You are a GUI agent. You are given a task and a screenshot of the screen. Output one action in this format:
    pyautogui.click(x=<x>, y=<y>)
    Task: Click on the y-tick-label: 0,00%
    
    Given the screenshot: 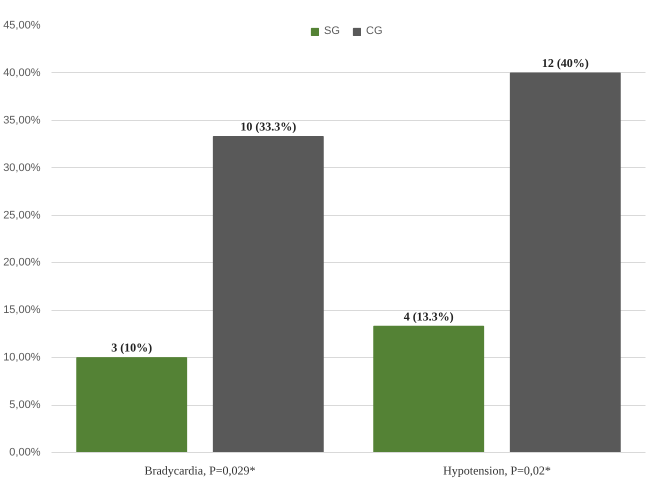 What is the action you would take?
    pyautogui.click(x=25, y=452)
    